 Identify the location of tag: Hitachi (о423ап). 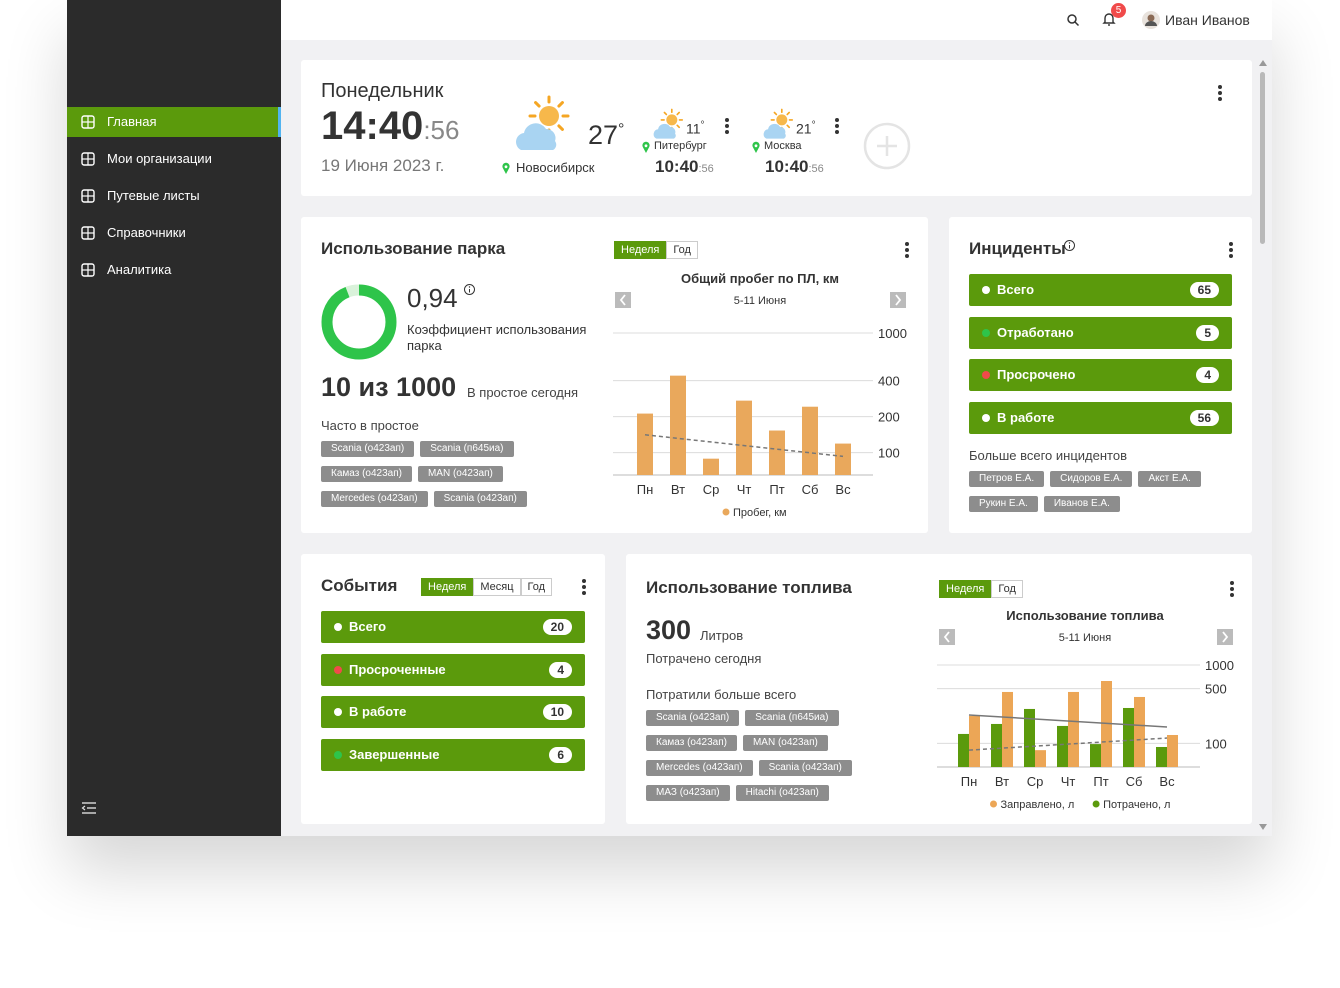
(782, 793).